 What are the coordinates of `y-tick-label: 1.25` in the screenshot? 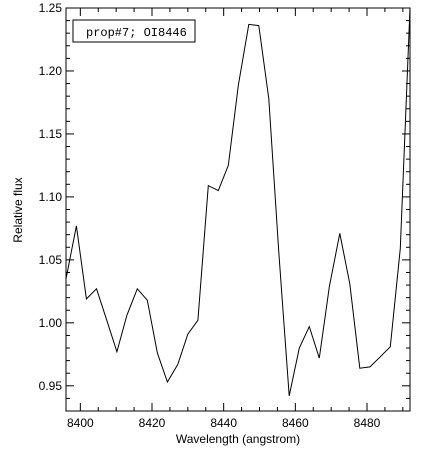 It's located at (51, 8).